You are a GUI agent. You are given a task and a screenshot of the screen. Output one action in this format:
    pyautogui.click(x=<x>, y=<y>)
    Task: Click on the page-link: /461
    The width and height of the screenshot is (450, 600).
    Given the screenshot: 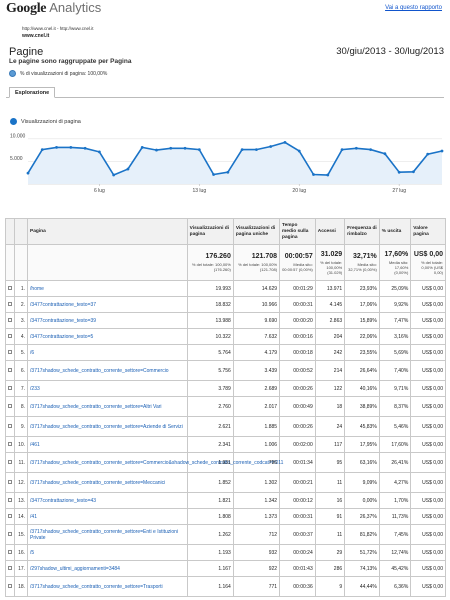 What is the action you would take?
    pyautogui.click(x=107, y=444)
    